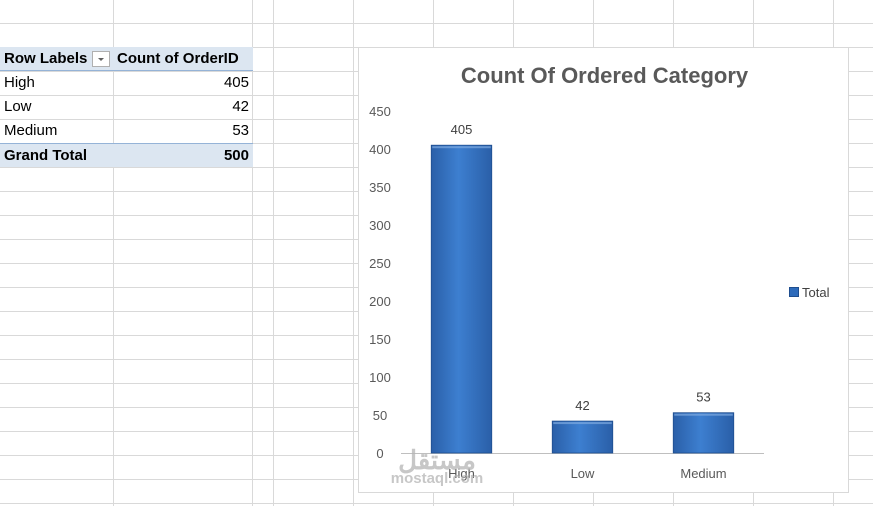  Describe the element at coordinates (18, 106) in the screenshot. I see `pivot-row-label: Low` at that location.